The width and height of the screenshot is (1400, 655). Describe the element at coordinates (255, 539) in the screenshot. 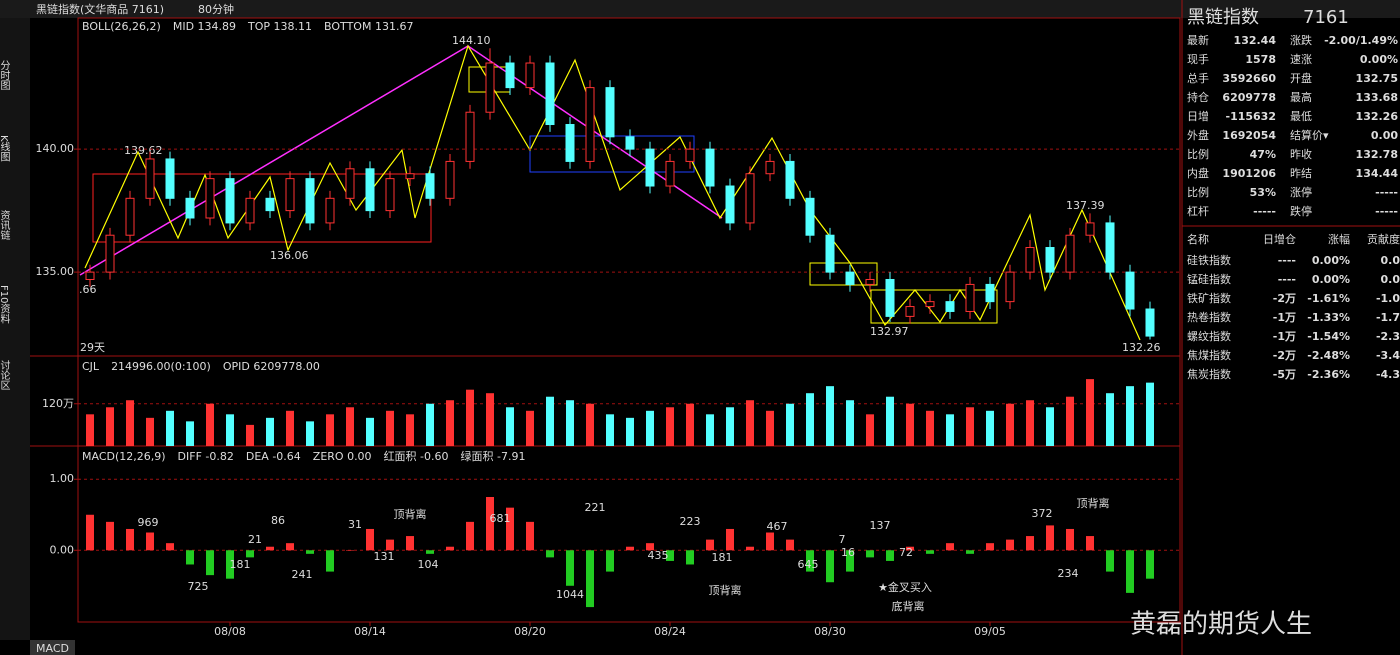

I see `annotation: 21` at that location.